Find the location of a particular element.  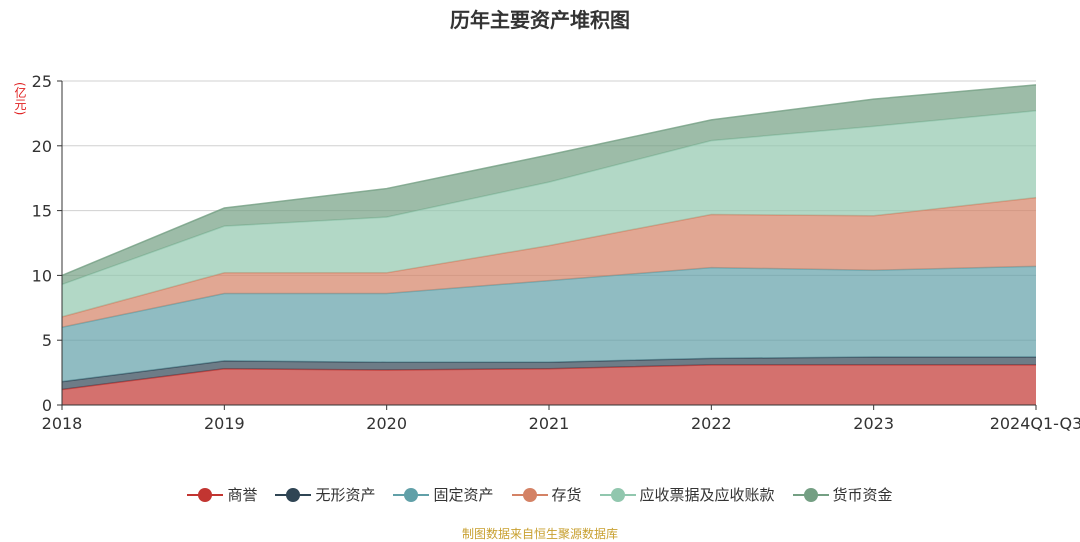

y-tick-label: 25 is located at coordinates (42, 81).